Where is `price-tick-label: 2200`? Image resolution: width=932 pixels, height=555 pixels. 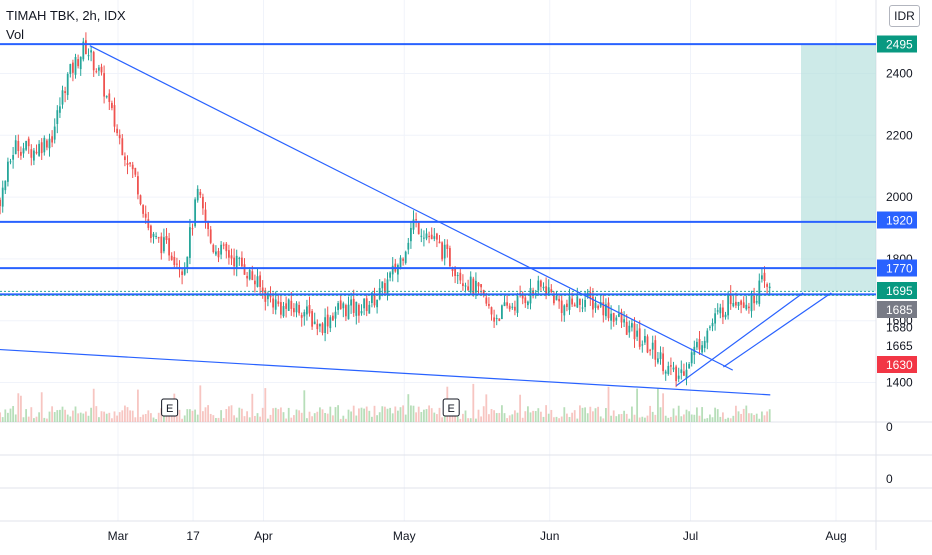
price-tick-label: 2200 is located at coordinates (899, 135).